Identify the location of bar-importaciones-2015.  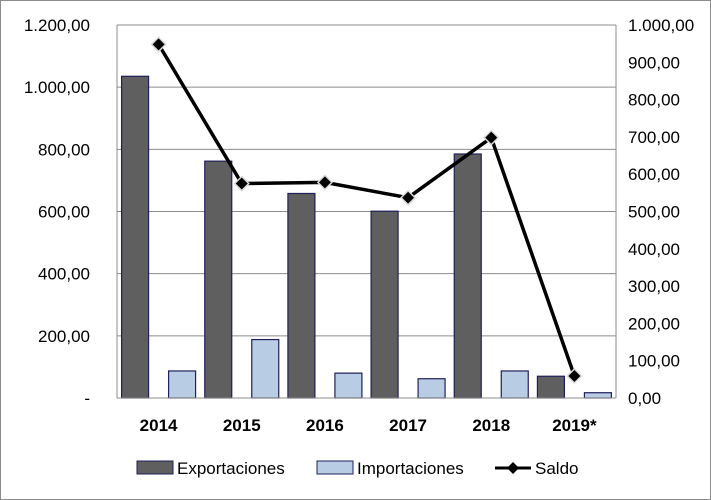
(265, 368).